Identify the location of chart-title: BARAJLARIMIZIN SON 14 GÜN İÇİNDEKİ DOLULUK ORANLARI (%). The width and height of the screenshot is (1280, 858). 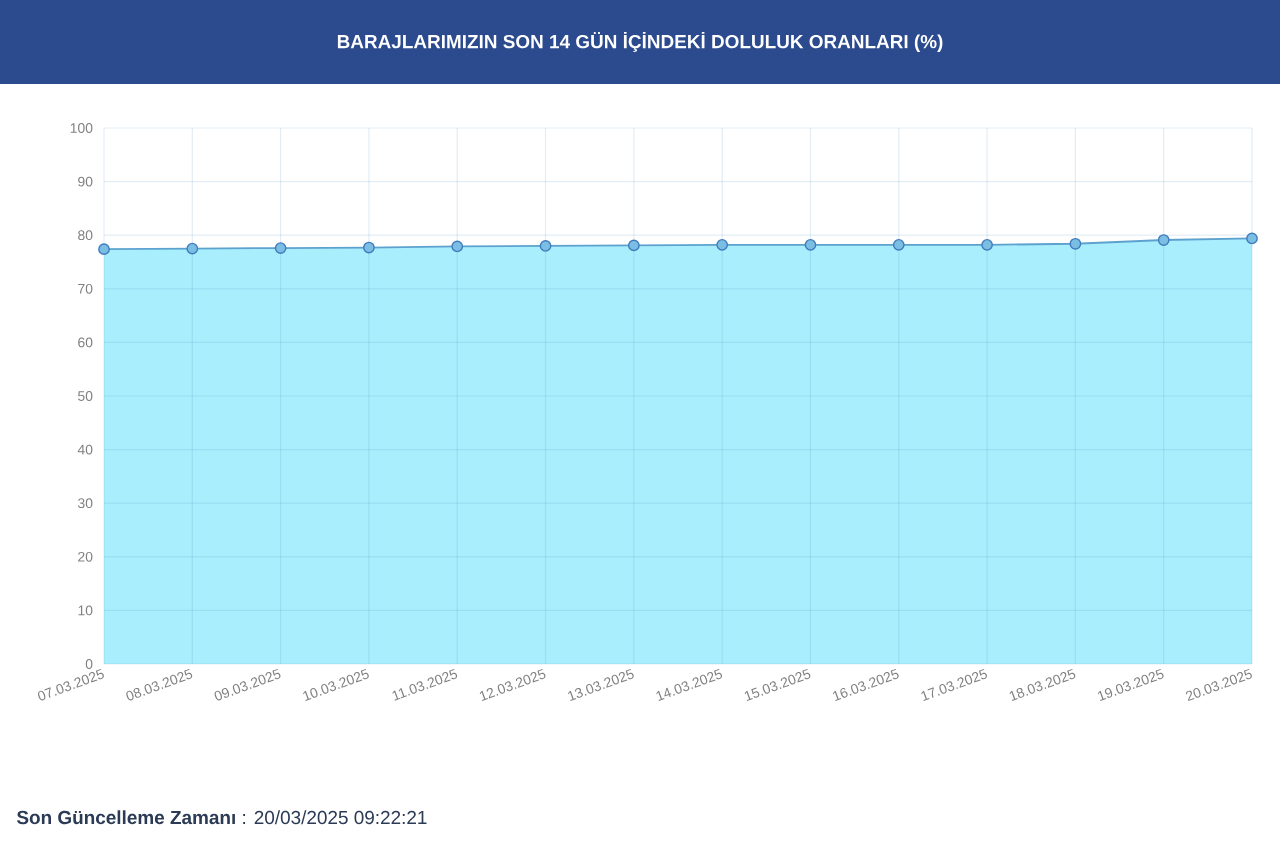
(640, 42).